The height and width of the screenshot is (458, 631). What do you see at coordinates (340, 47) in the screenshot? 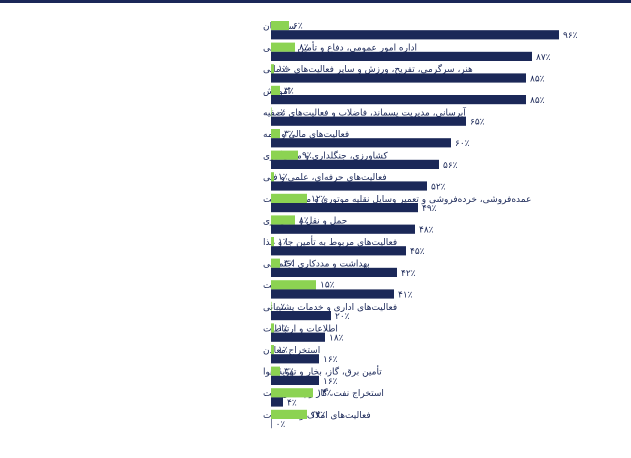
I see `category-label: اداره امور عمومی، دفاع و تأمین اجتماعی` at bounding box center [340, 47].